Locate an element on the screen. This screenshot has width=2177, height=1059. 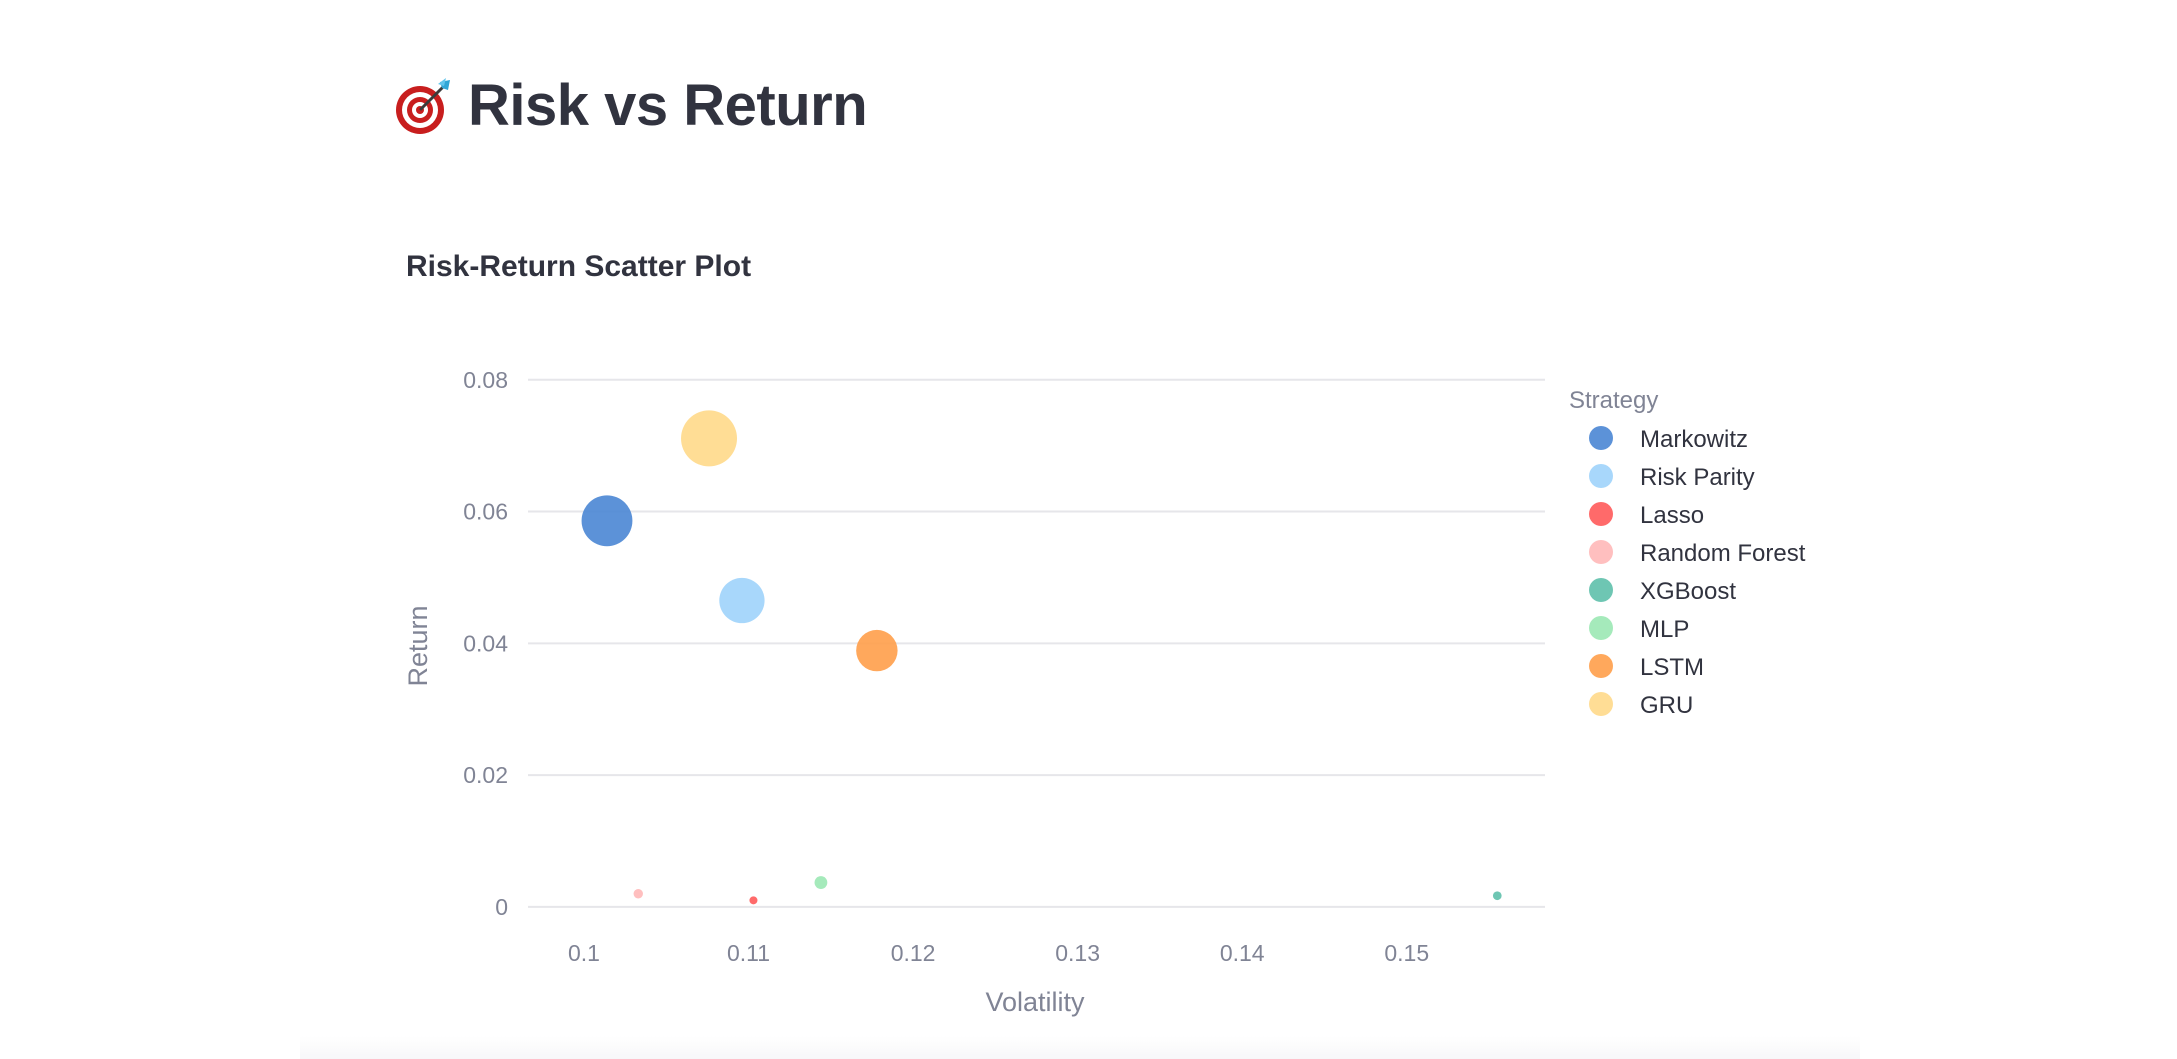
point-risk-parity is located at coordinates (742, 600).